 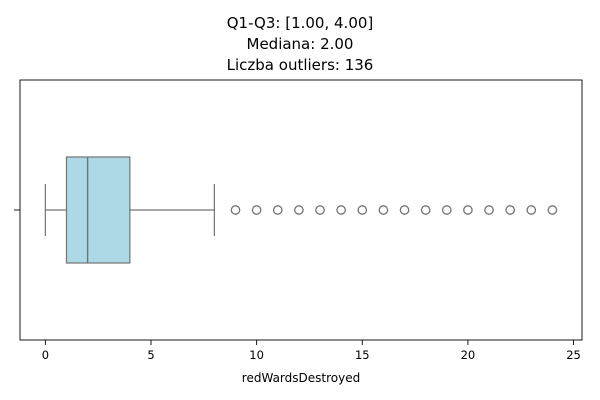 What do you see at coordinates (256, 355) in the screenshot?
I see `x-tick-label: 10` at bounding box center [256, 355].